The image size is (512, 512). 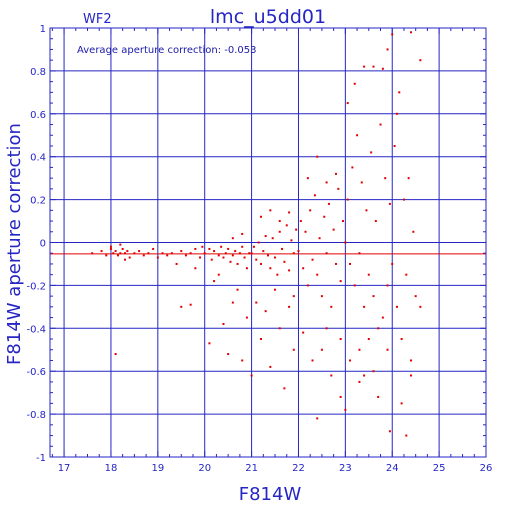 What do you see at coordinates (270, 494) in the screenshot?
I see `x-axis-label: F814W` at bounding box center [270, 494].